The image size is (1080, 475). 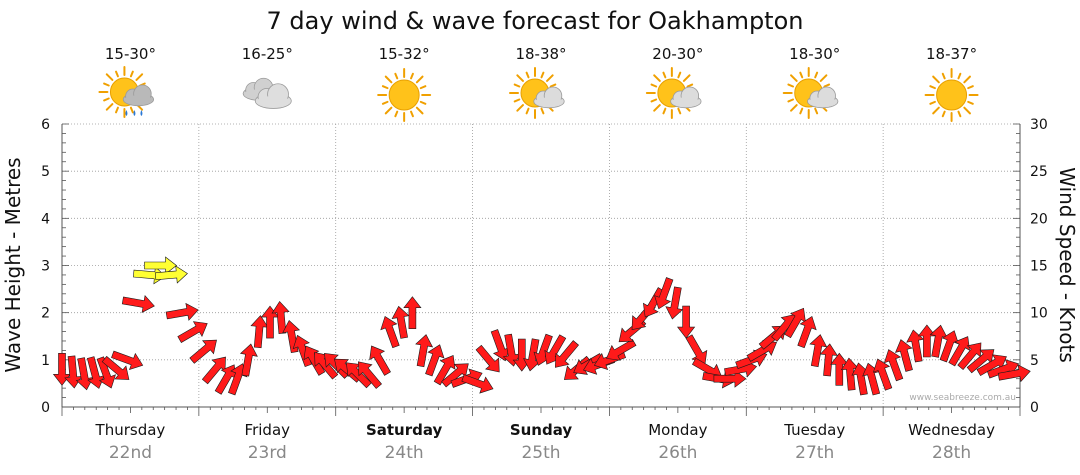 What do you see at coordinates (537, 93) in the screenshot?
I see `sun-cloud-icon` at bounding box center [537, 93].